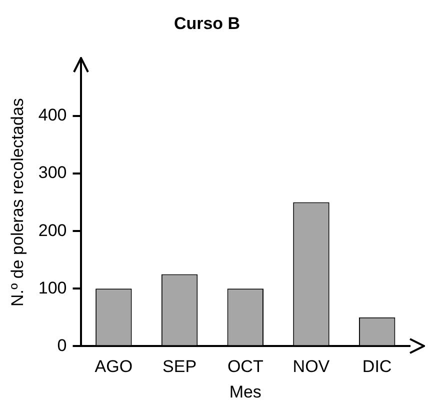 The image size is (428, 409). I want to click on y-tick-label: 200, so click(52, 230).